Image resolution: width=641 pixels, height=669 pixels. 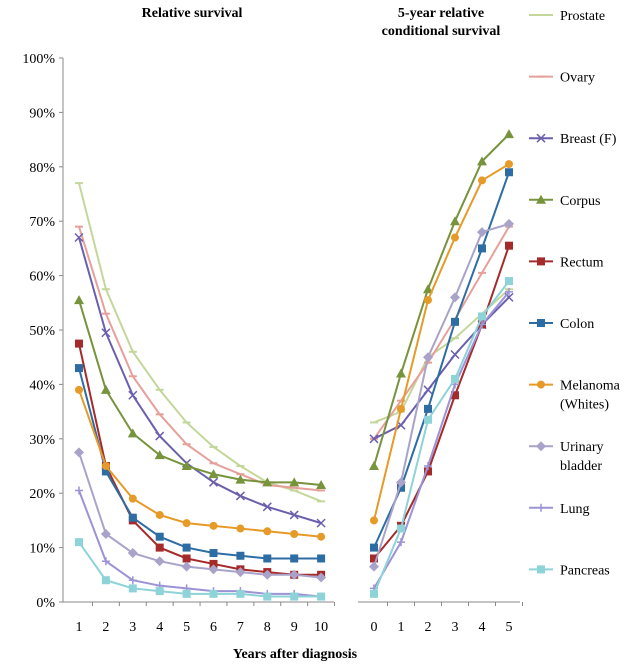 I want to click on x-tick-label-right: 4, so click(x=482, y=627).